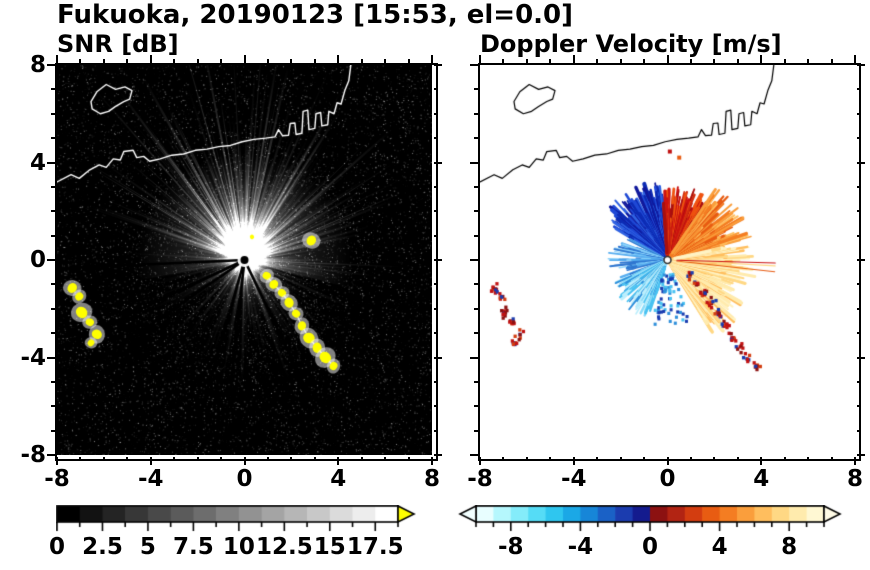 The height and width of the screenshot is (570, 870). What do you see at coordinates (511, 547) in the screenshot?
I see `vel-colorbar-label: -8` at bounding box center [511, 547].